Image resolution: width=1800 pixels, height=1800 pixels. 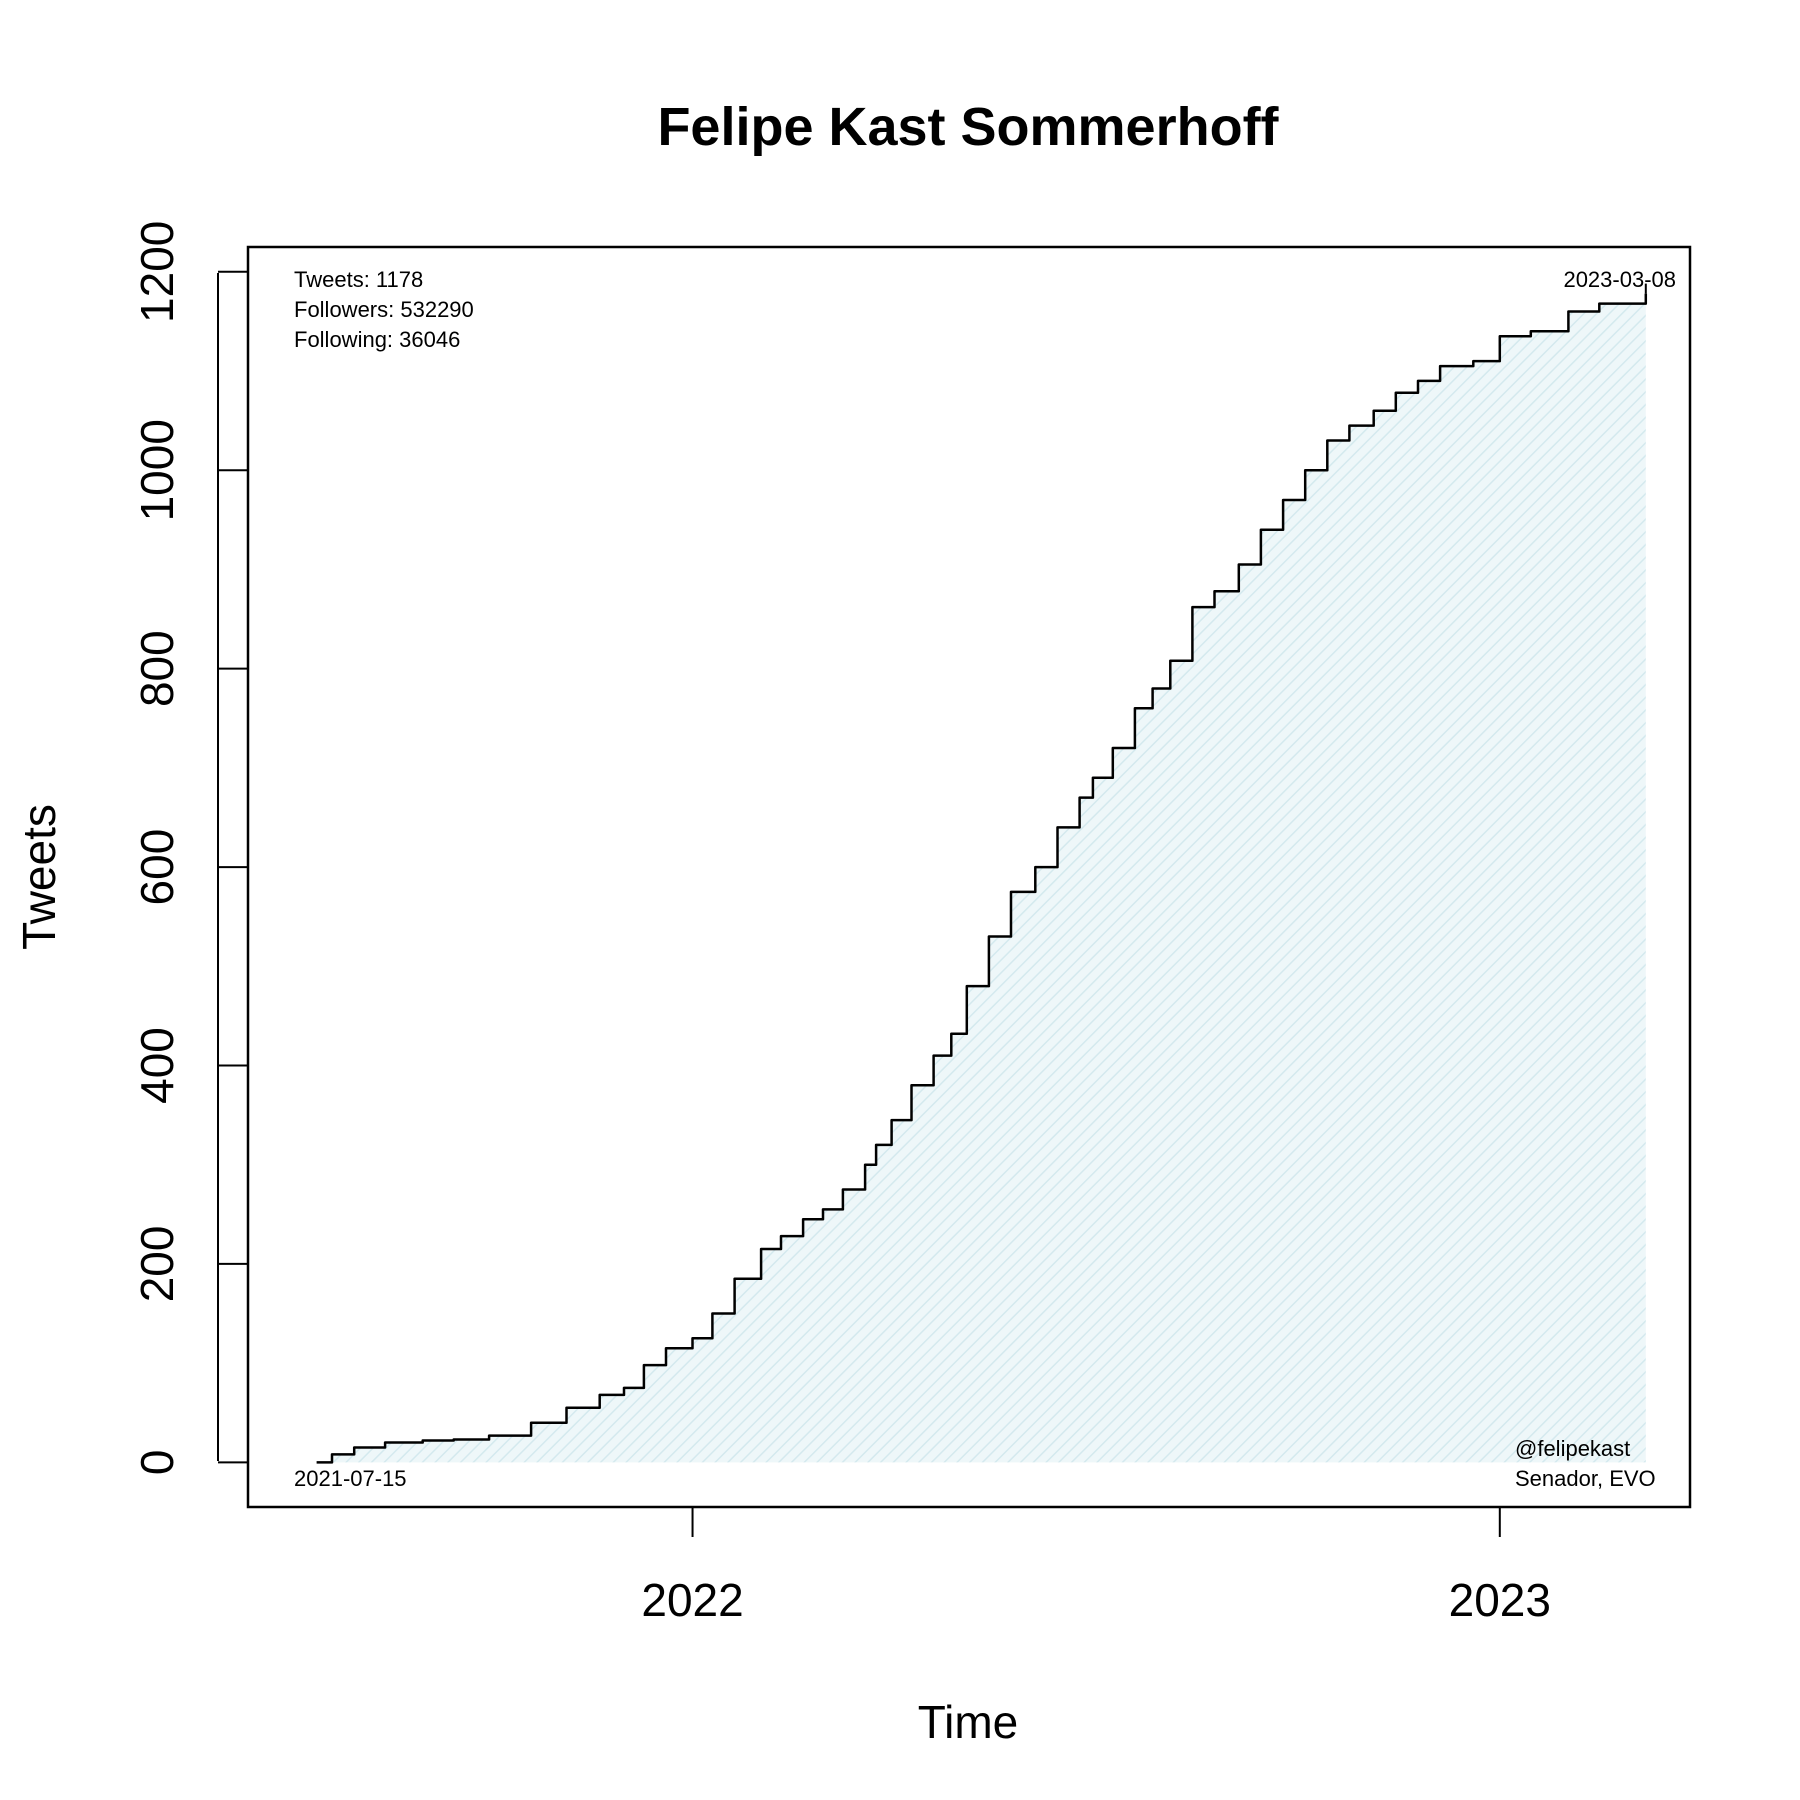 I want to click on x-tick-label: 2022, so click(x=692, y=1600).